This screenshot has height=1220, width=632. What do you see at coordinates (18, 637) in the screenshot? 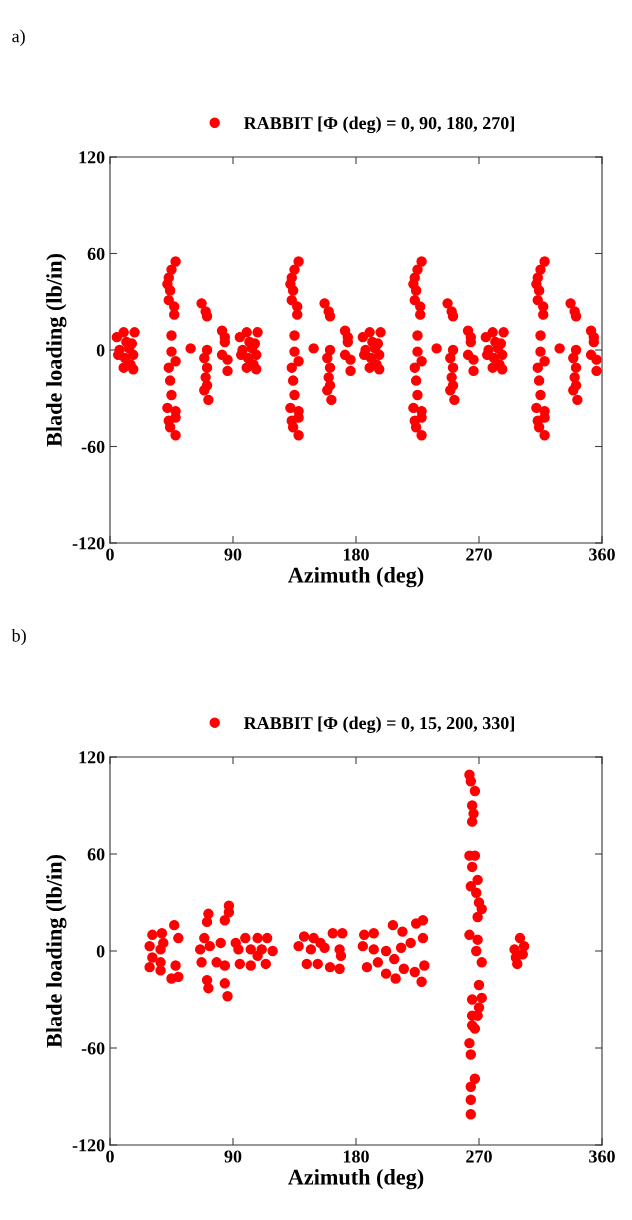
I see `text: b)` at bounding box center [18, 637].